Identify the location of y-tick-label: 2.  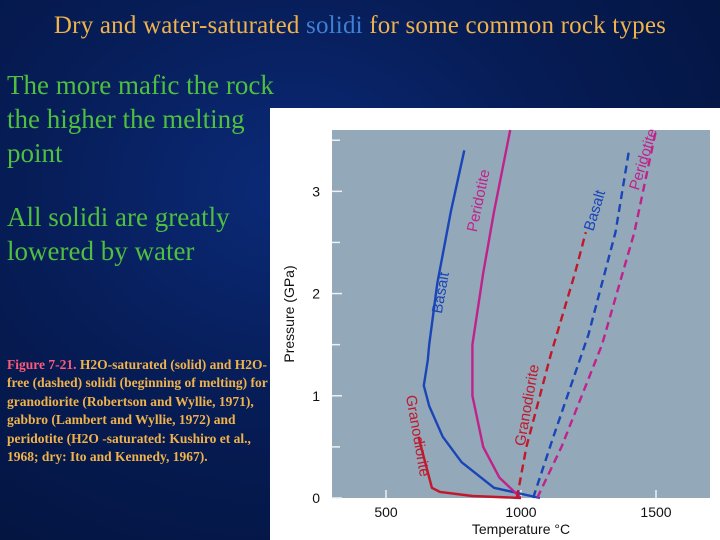
(316, 294).